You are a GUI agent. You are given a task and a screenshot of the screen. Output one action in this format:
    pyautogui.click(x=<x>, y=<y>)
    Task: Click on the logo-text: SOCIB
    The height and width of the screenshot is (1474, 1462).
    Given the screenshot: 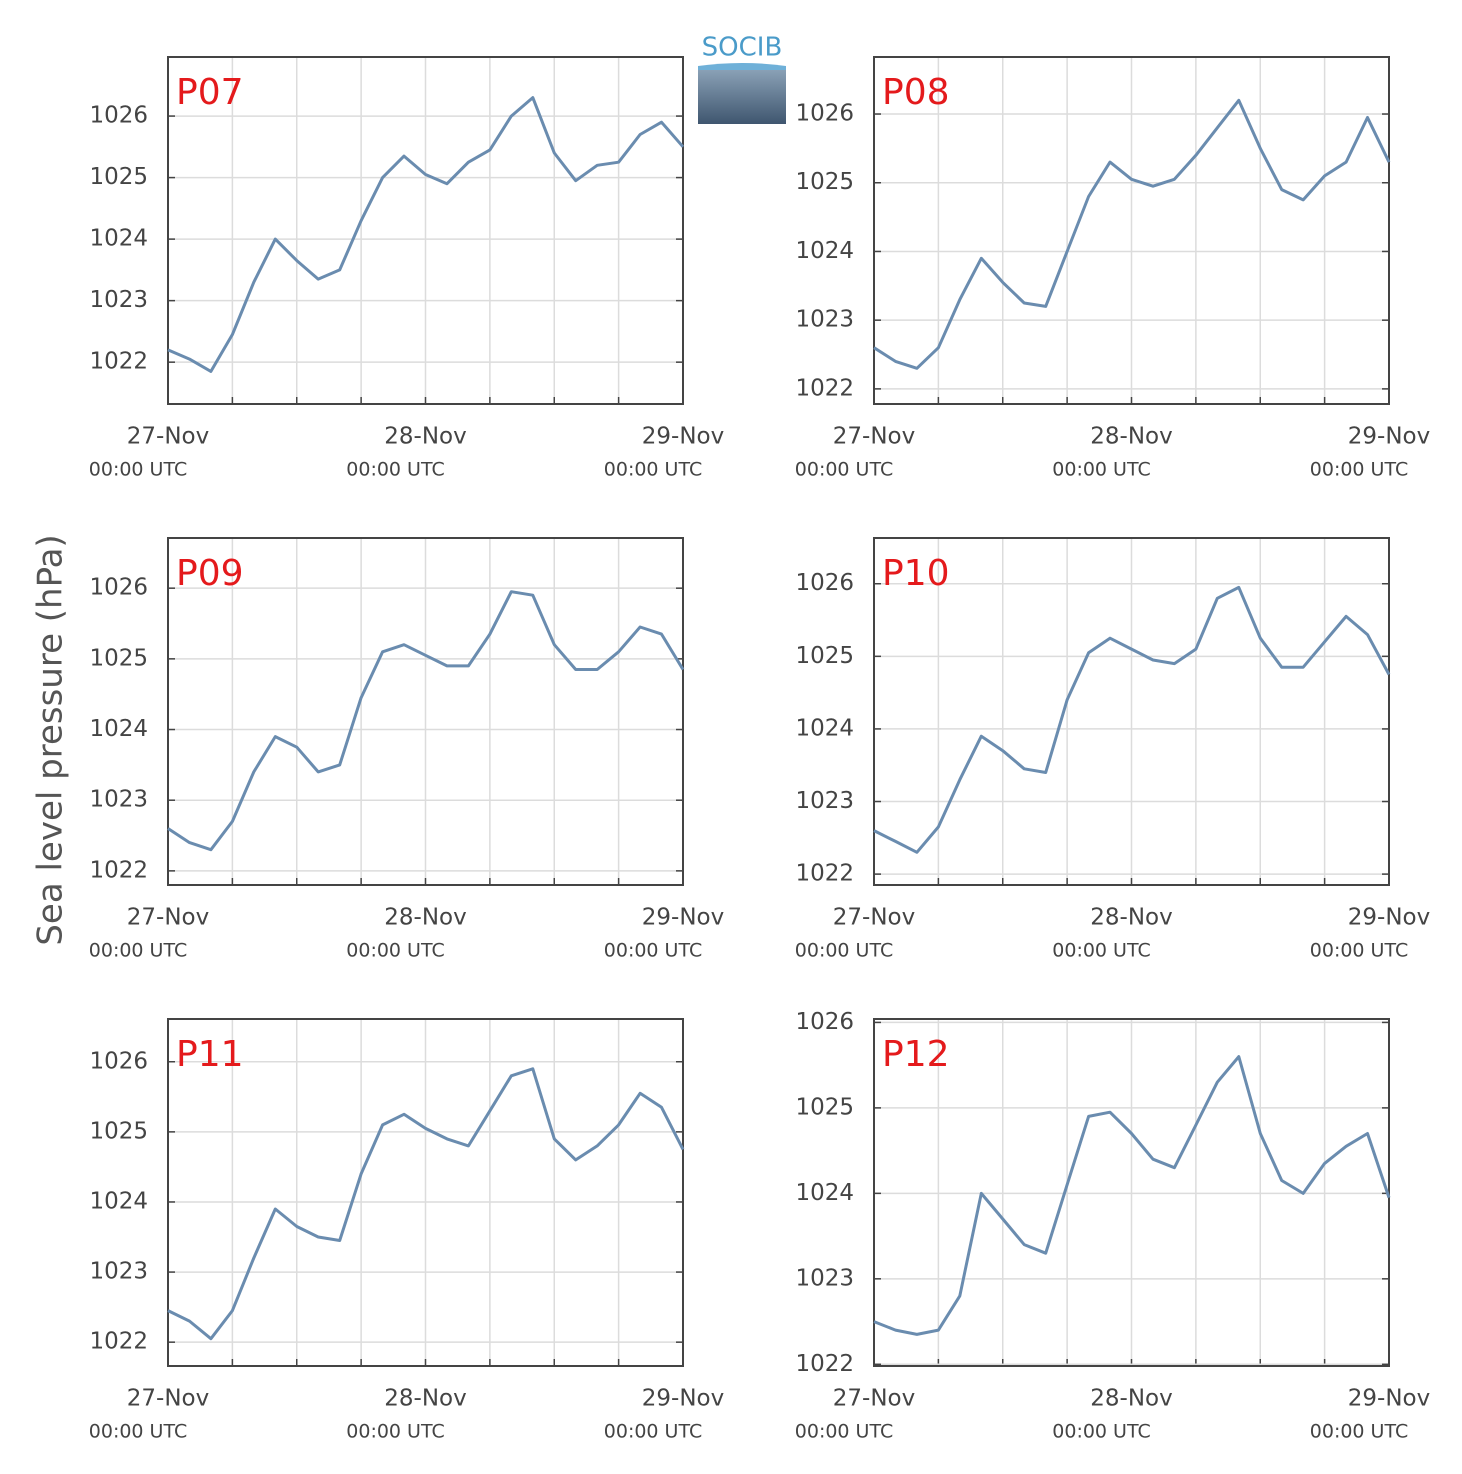 What is the action you would take?
    pyautogui.click(x=742, y=48)
    